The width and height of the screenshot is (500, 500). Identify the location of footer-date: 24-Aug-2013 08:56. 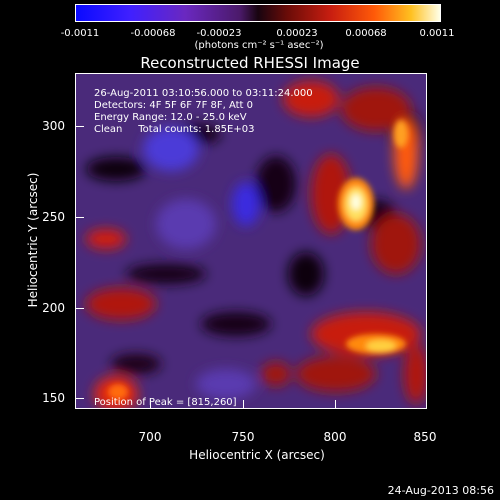
(440, 490).